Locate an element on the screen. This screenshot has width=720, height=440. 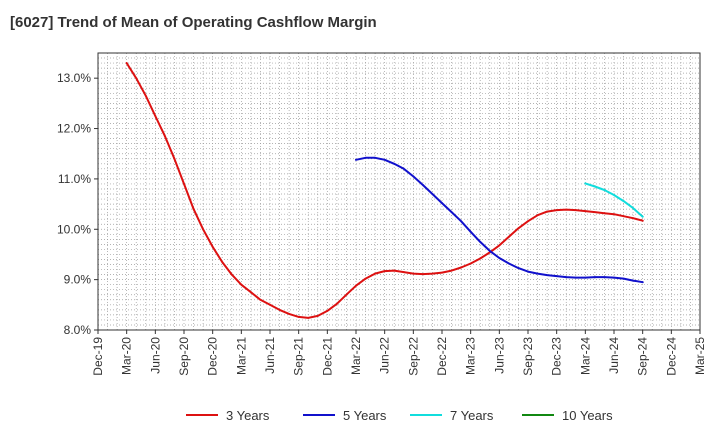
x-tick-label: Jun-21 is located at coordinates (270, 355).